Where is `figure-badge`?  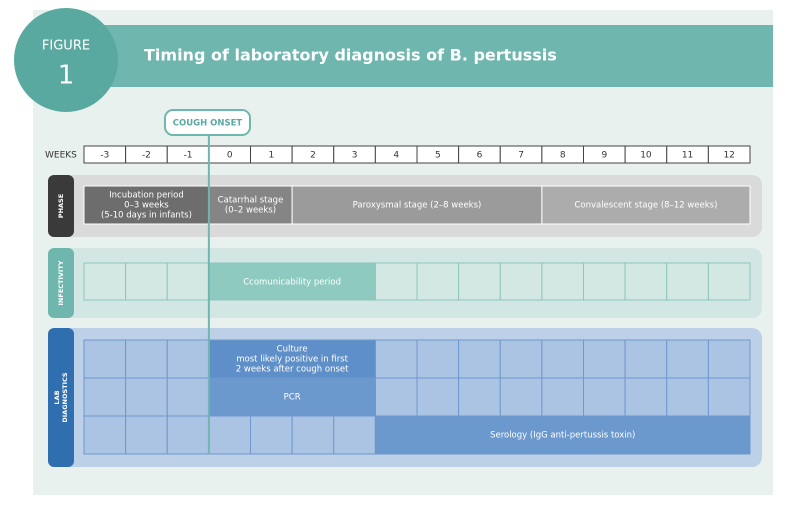
figure-badge is located at coordinates (66, 60).